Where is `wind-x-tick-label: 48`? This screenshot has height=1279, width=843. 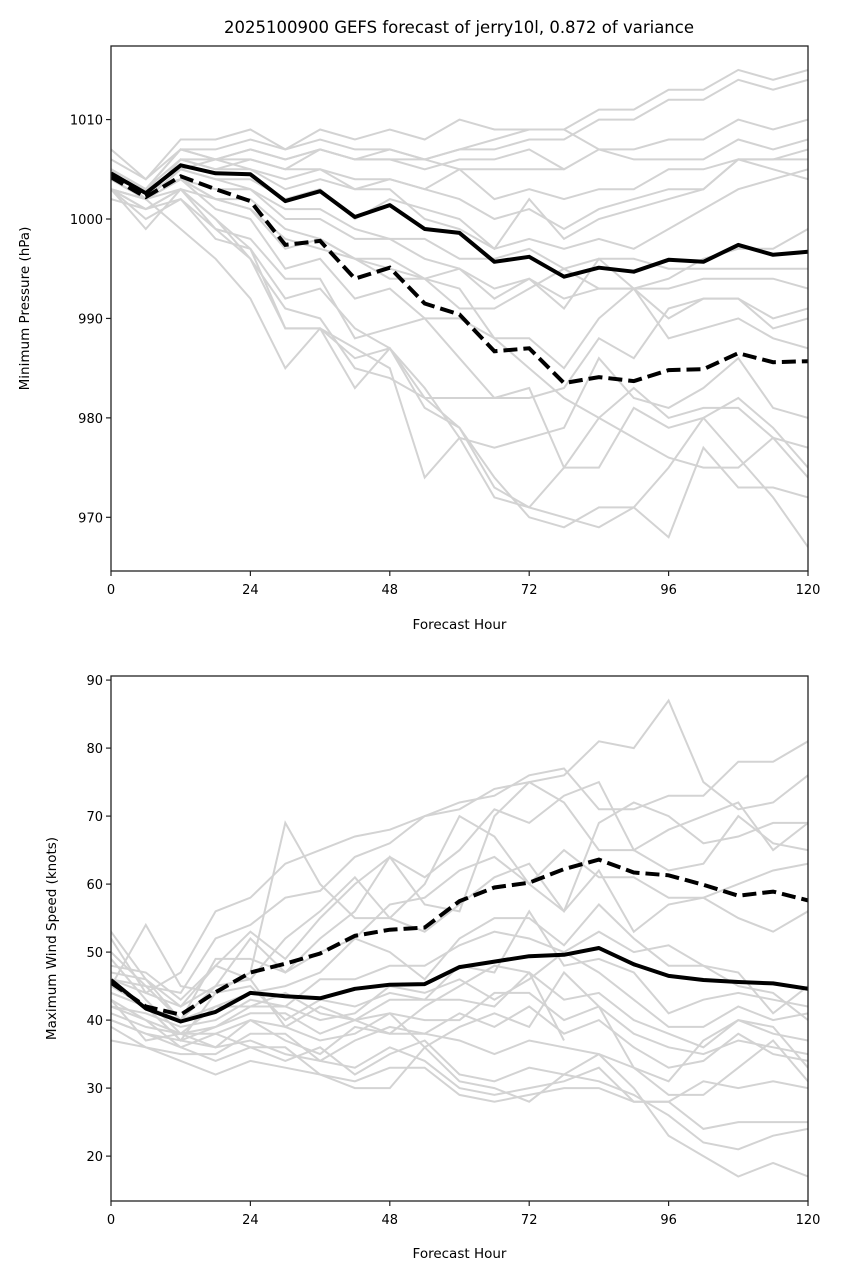
wind-x-tick-label: 48 is located at coordinates (390, 1220).